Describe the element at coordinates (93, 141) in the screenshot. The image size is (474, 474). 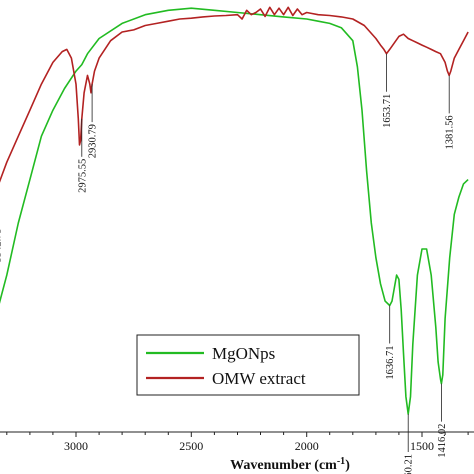
I see `peak-label: 2930.79` at that location.